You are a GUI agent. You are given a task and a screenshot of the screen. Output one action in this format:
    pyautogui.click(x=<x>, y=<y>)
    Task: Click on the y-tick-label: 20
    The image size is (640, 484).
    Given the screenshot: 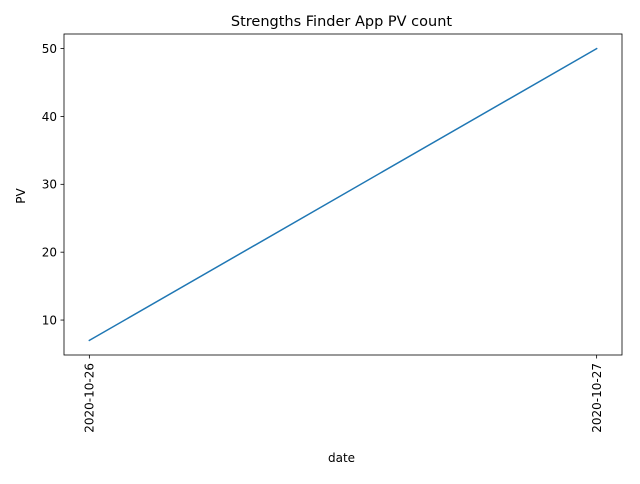 What is the action you would take?
    pyautogui.click(x=49, y=252)
    